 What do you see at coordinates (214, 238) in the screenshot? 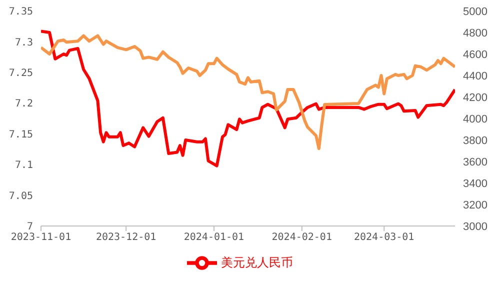
I see `x-tick-label: 2024-01-01` at bounding box center [214, 238].